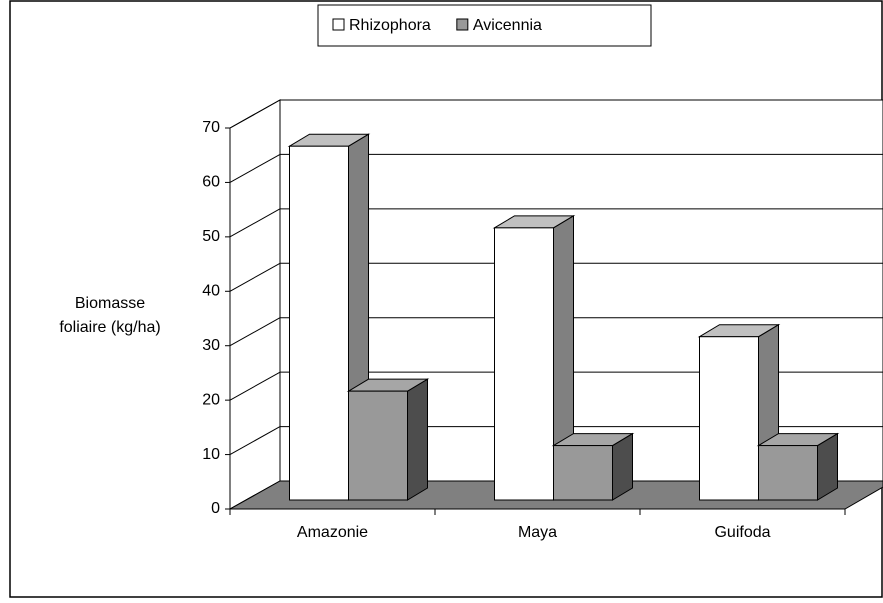  I want to click on y-tick-label: 40, so click(211, 291).